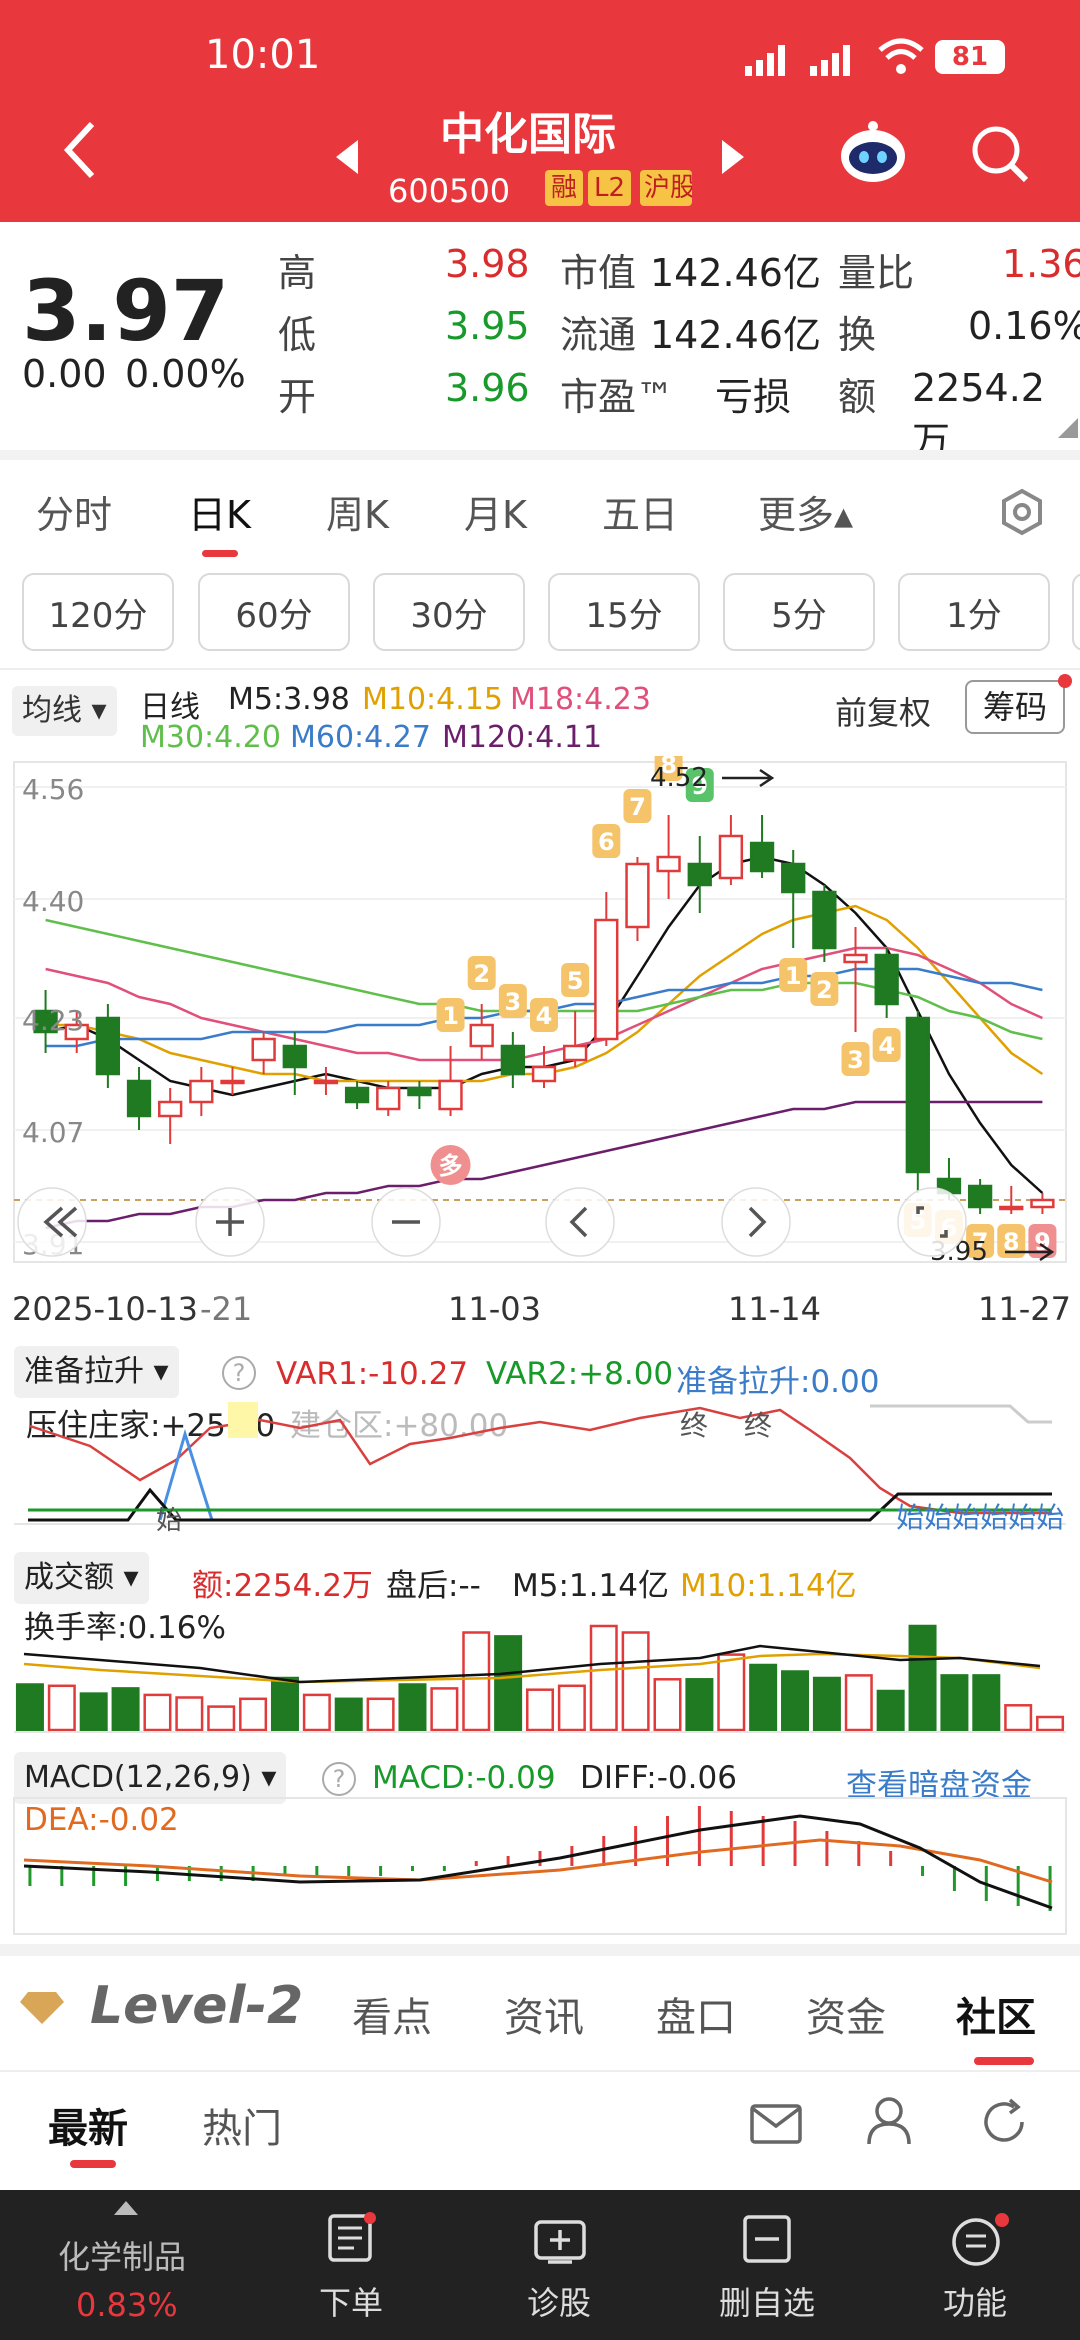 Image resolution: width=1080 pixels, height=2340 pixels. What do you see at coordinates (575, 980) in the screenshot?
I see `td-up-marker` at bounding box center [575, 980].